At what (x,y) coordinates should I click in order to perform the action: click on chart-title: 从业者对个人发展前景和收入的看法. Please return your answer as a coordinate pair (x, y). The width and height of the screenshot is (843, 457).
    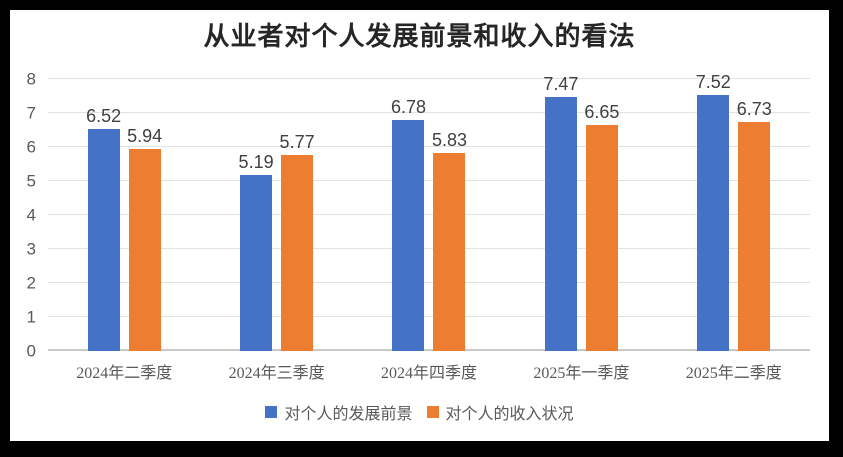
    Looking at the image, I should click on (419, 36).